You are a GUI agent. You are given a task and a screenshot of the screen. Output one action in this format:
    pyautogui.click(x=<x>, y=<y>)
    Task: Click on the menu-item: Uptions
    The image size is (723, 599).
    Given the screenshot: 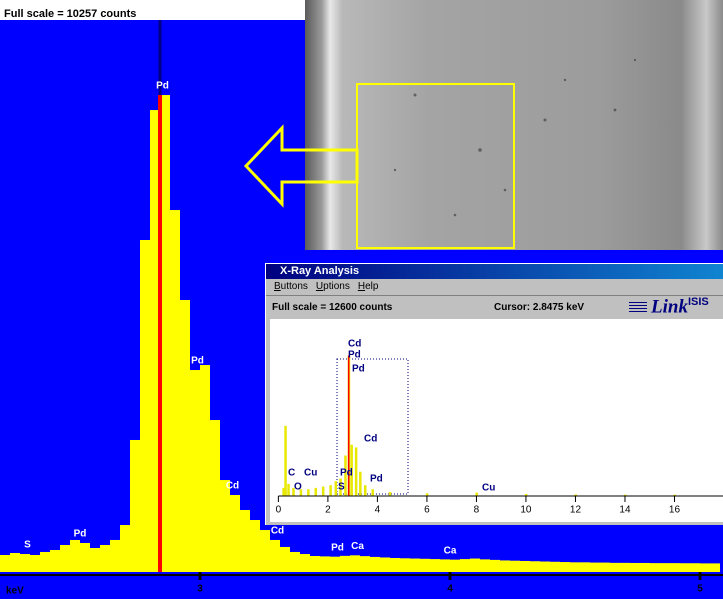 What is the action you would take?
    pyautogui.click(x=332, y=286)
    